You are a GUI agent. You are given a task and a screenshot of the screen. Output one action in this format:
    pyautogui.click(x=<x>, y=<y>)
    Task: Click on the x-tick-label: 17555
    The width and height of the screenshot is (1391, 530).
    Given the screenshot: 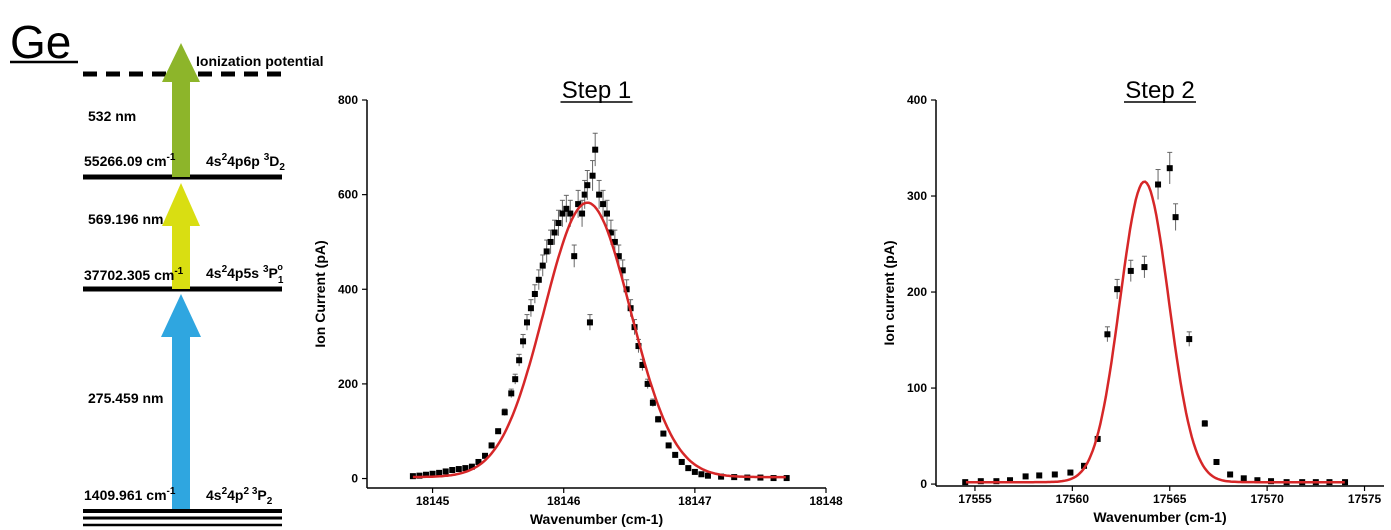 What is the action you would take?
    pyautogui.click(x=975, y=499)
    